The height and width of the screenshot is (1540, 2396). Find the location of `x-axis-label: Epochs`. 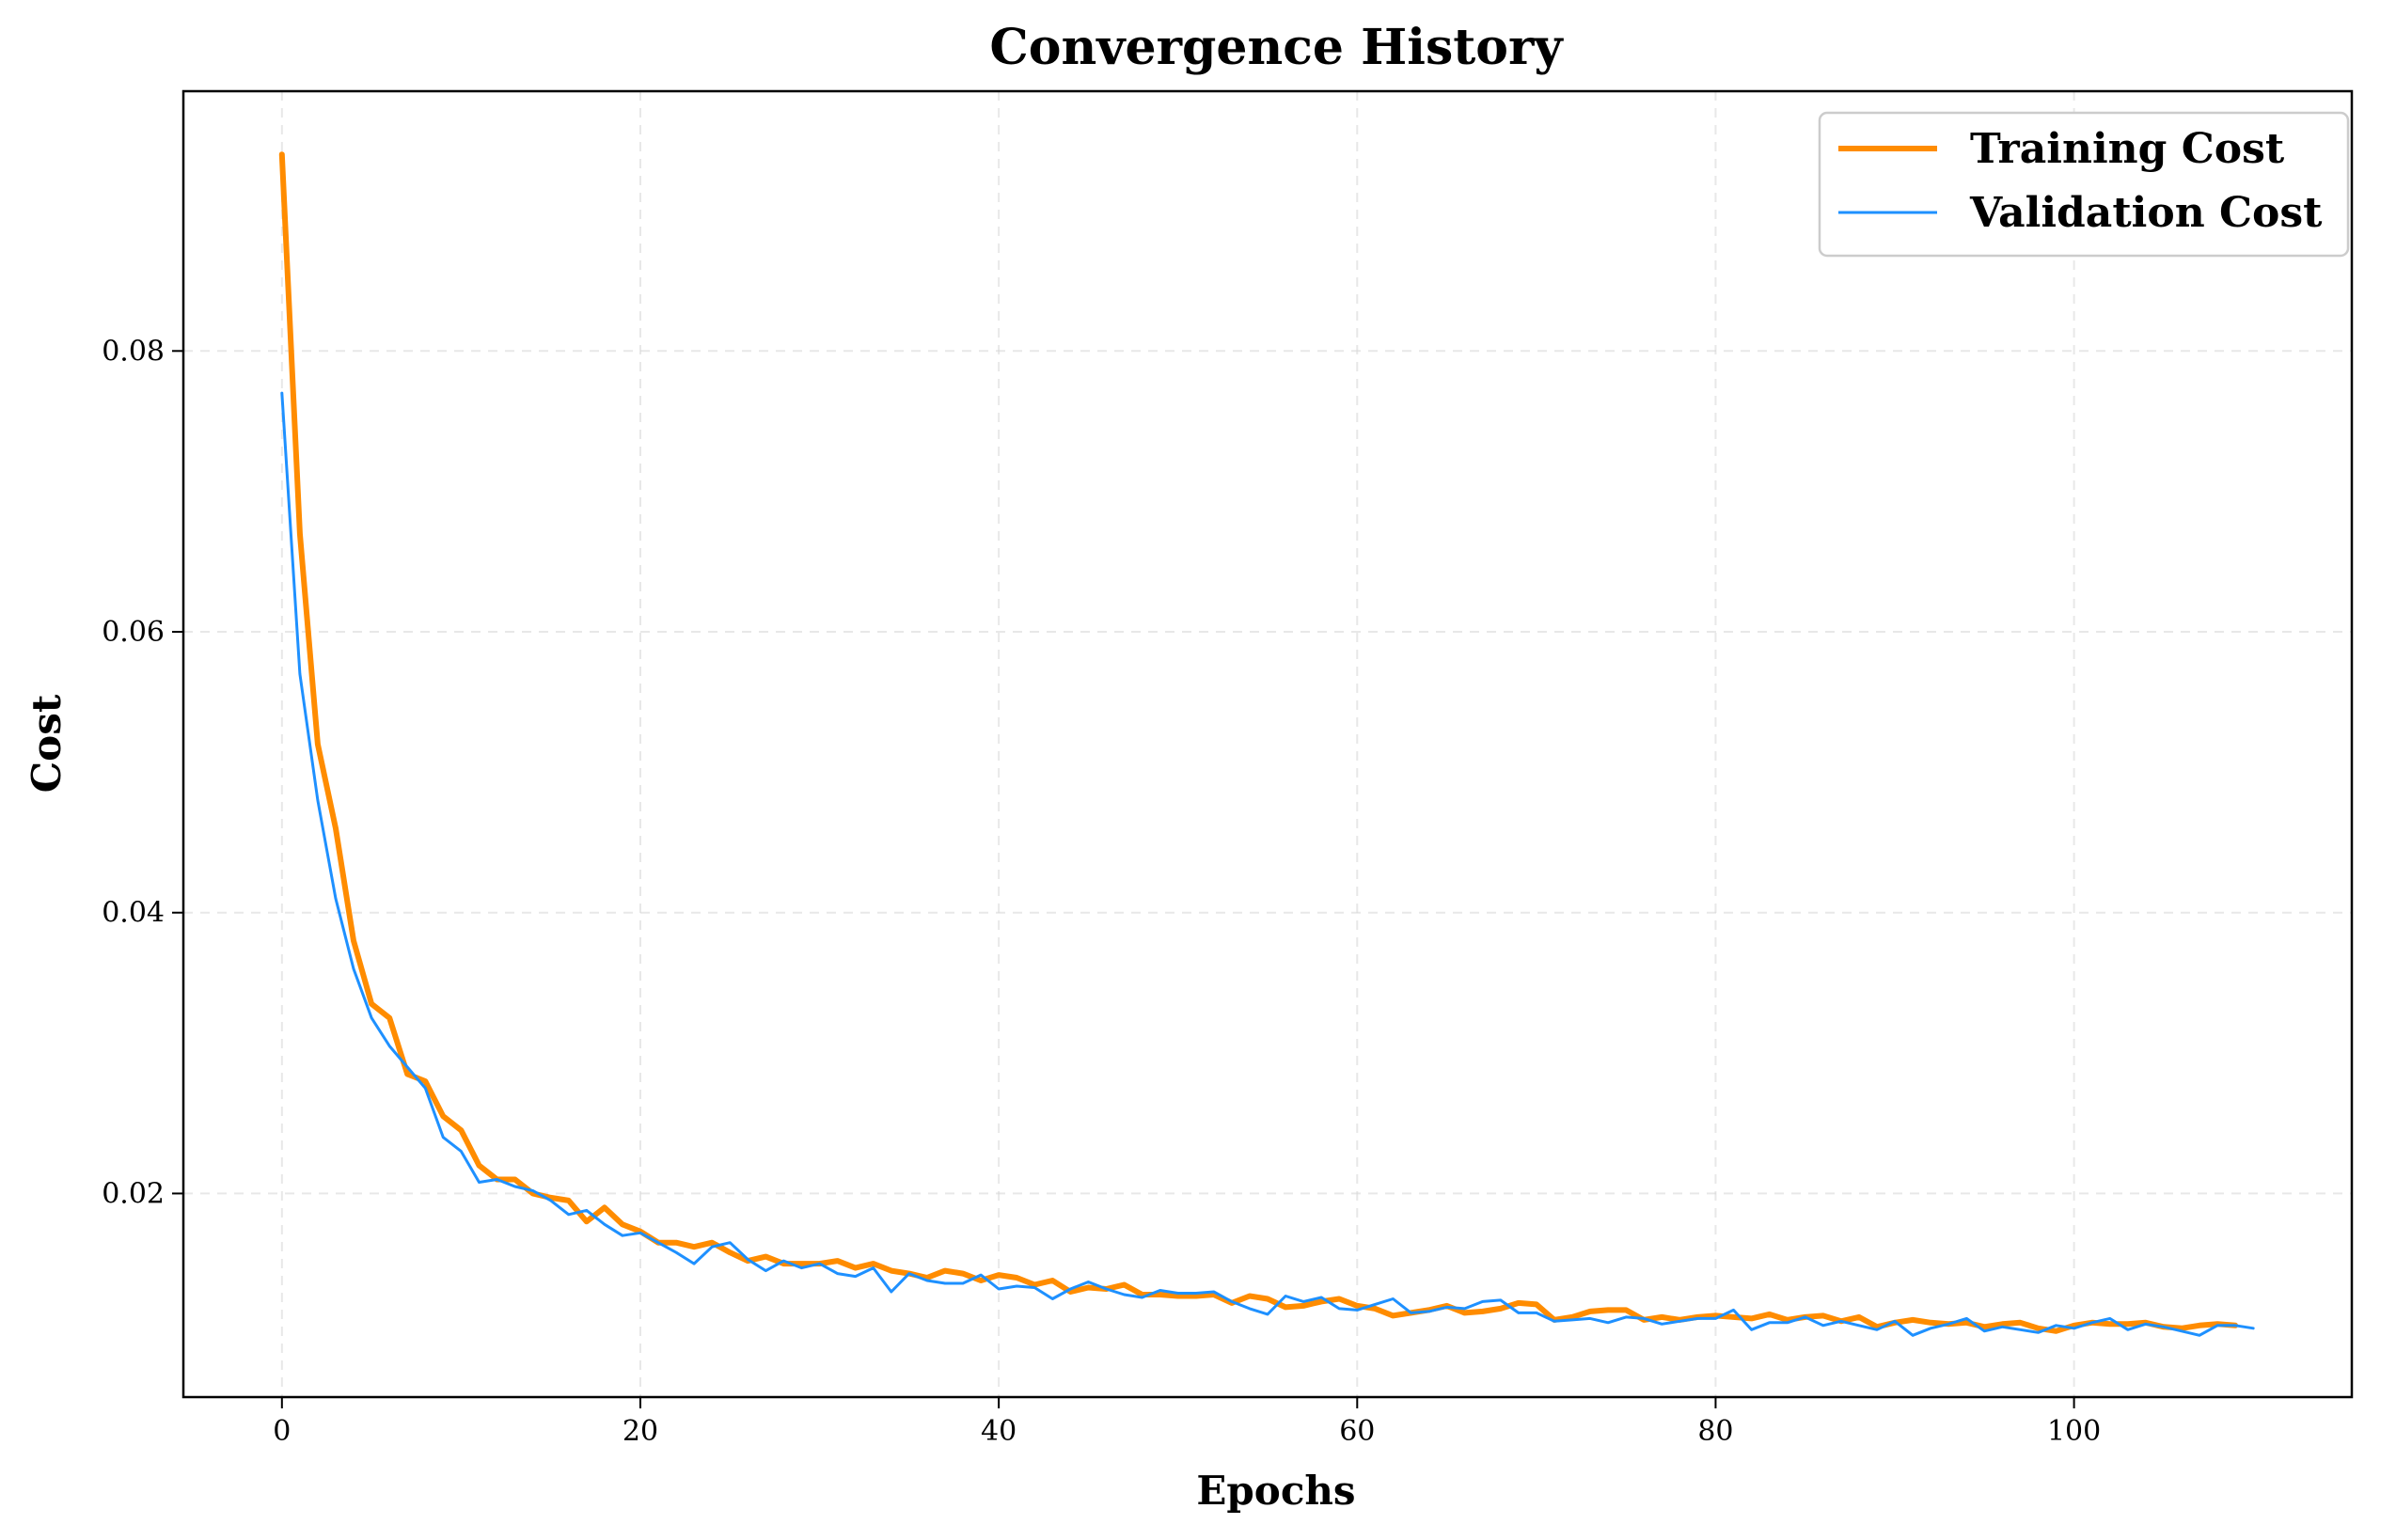

x-axis-label: Epochs is located at coordinates (1275, 1491).